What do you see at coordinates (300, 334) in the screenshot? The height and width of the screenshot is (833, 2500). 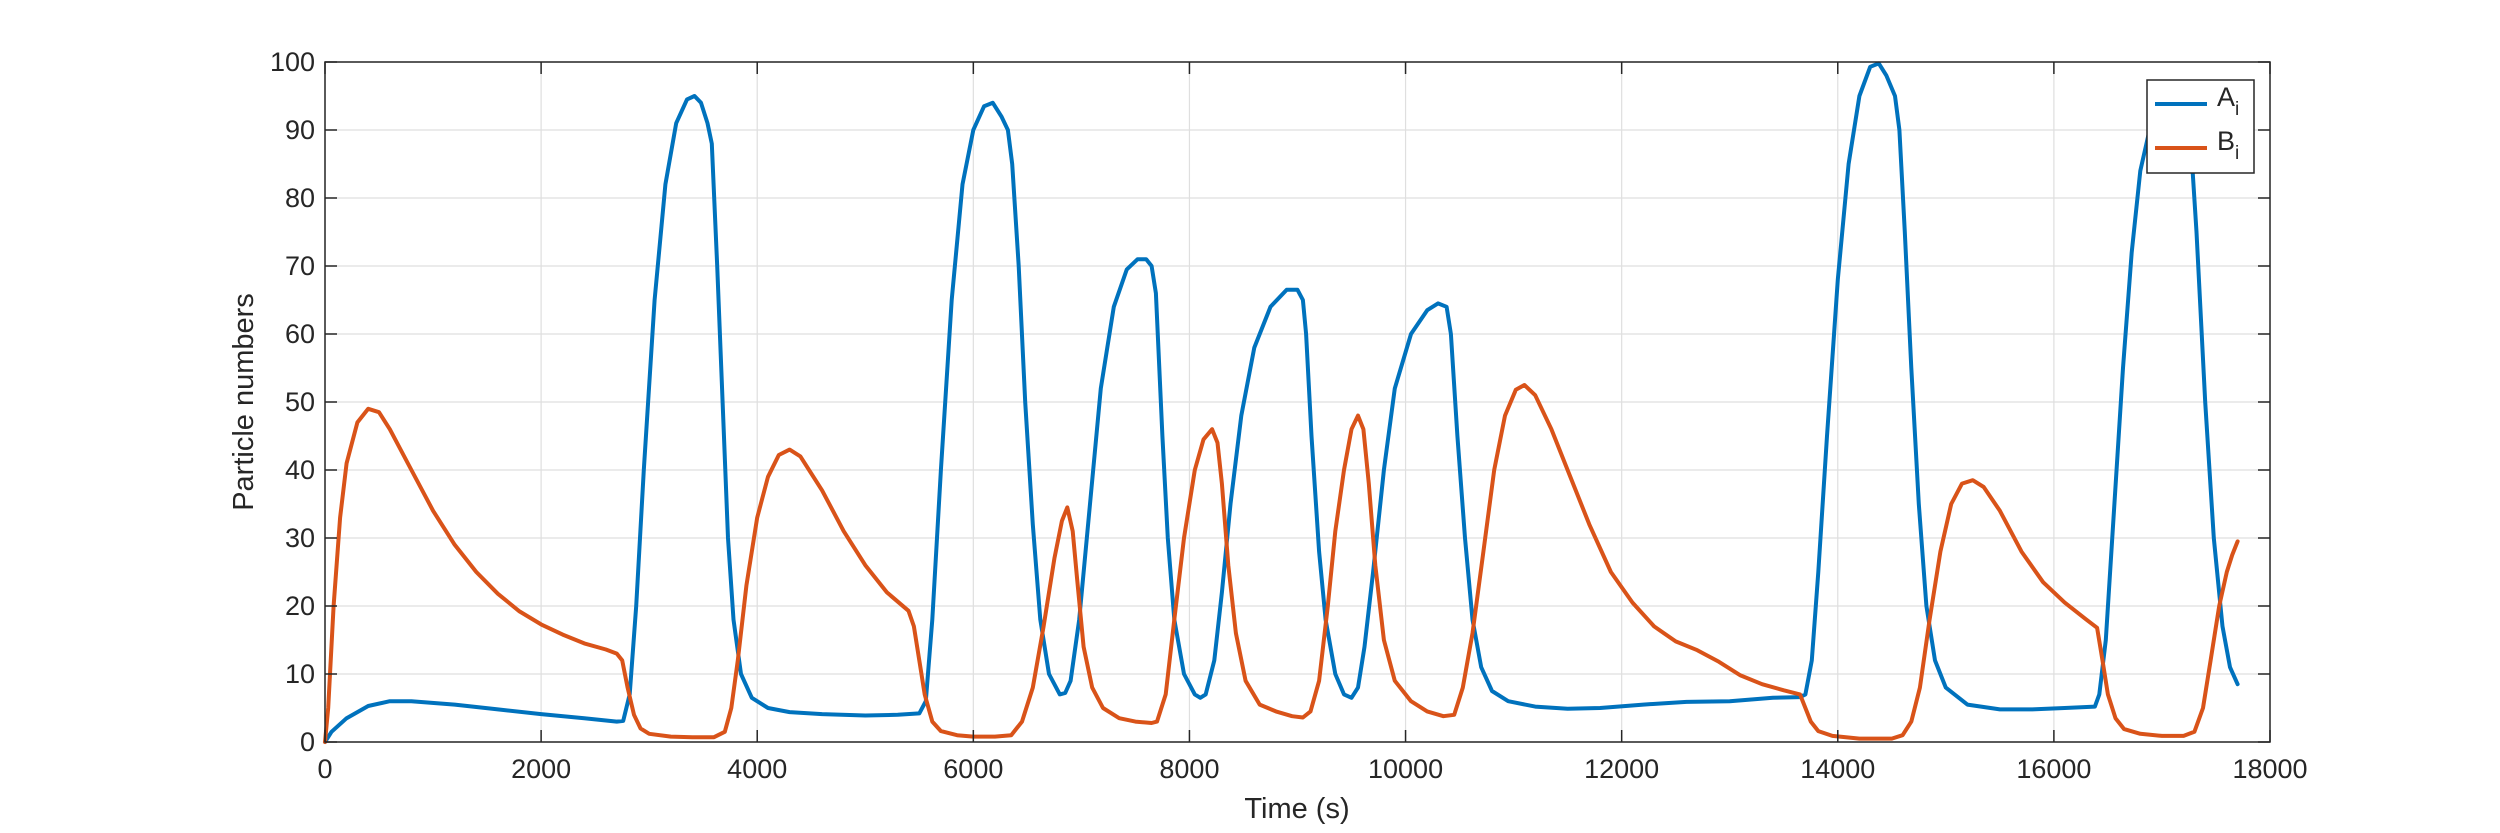 I see `y-tick-label: 60` at bounding box center [300, 334].